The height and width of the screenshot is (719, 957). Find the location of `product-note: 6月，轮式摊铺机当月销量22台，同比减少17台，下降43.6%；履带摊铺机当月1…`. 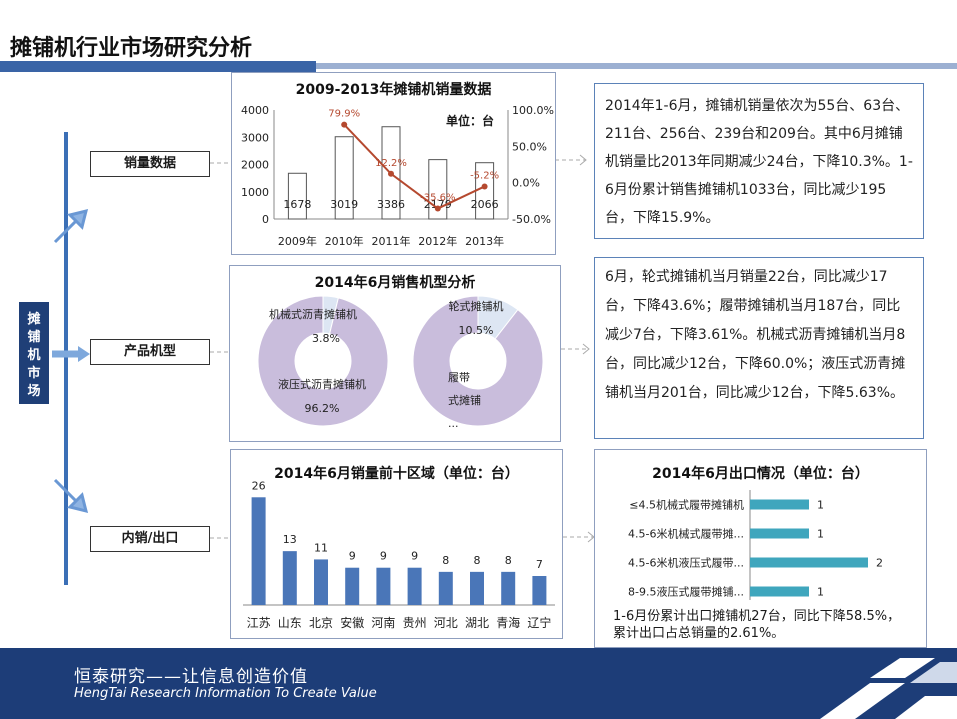

product-note: 6月，轮式摊铺机当月销量22台，同比减少17台，下降43.6%；履带摊铺机当月1… is located at coordinates (759, 348).